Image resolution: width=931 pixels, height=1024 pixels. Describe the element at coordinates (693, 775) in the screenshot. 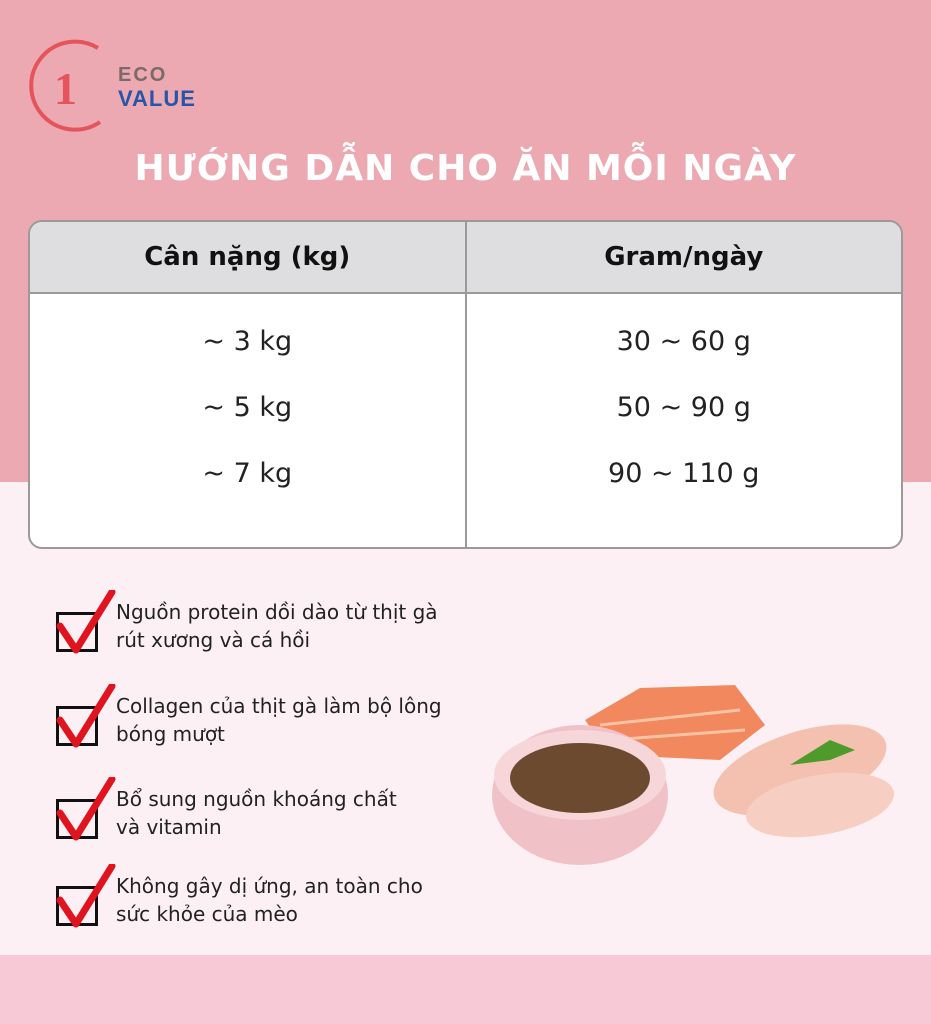

I see `food-illustration` at that location.